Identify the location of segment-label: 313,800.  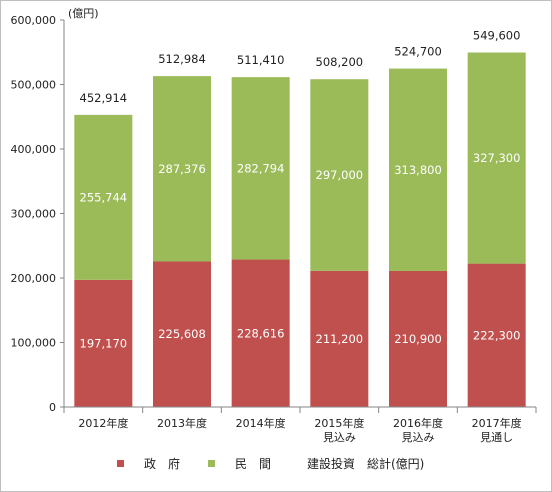
(418, 170).